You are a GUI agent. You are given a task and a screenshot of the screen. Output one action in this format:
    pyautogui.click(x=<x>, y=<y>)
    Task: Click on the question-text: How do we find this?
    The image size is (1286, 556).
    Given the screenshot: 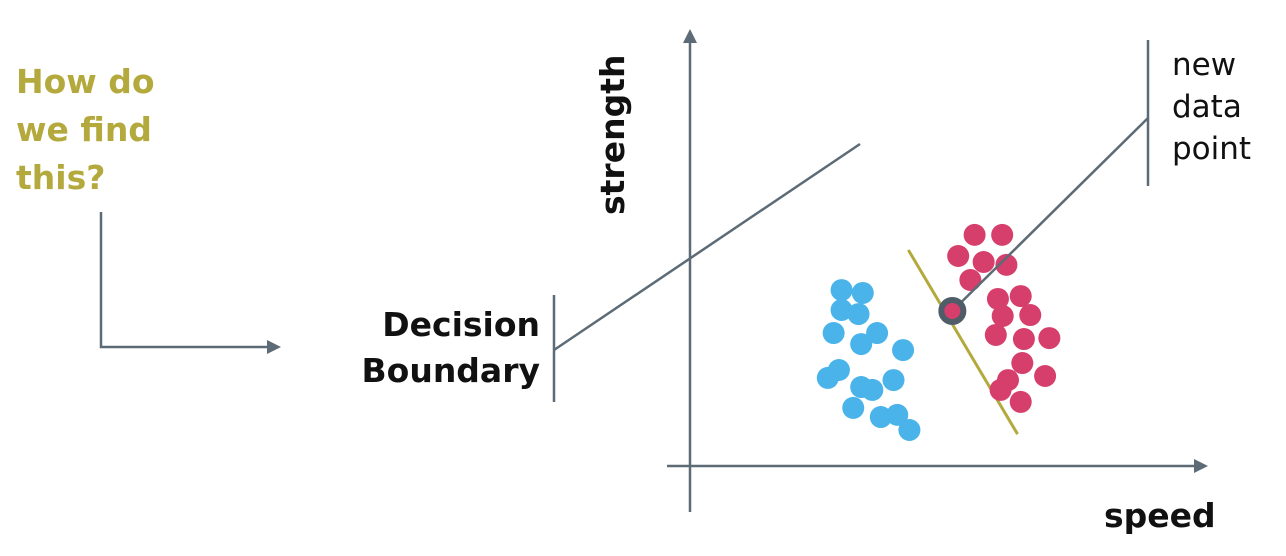 What is the action you would take?
    pyautogui.click(x=116, y=130)
    